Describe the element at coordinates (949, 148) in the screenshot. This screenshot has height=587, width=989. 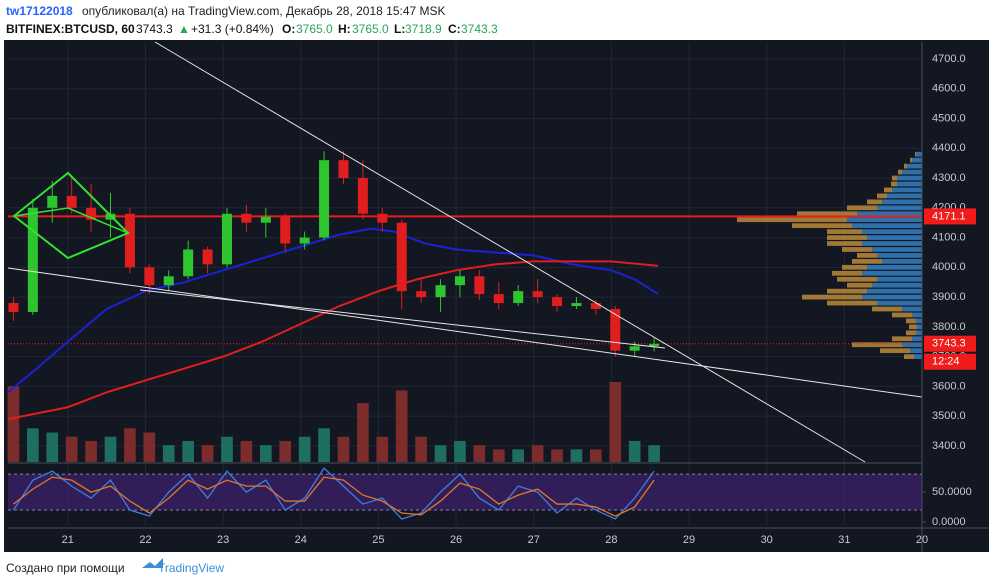
I see `y-tick-label: 4400.0` at that location.